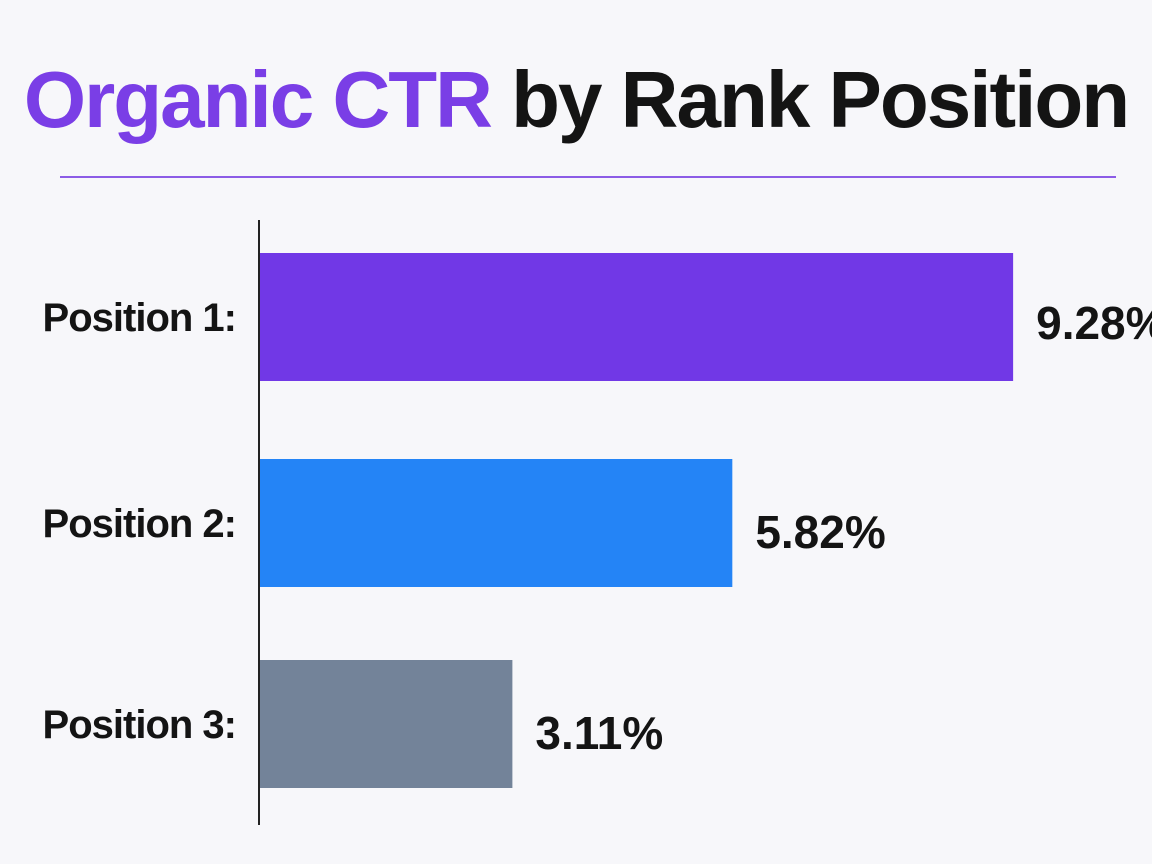 This screenshot has height=864, width=1152. Describe the element at coordinates (258, 99) in the screenshot. I see `title-accent: Organic CTR` at that location.